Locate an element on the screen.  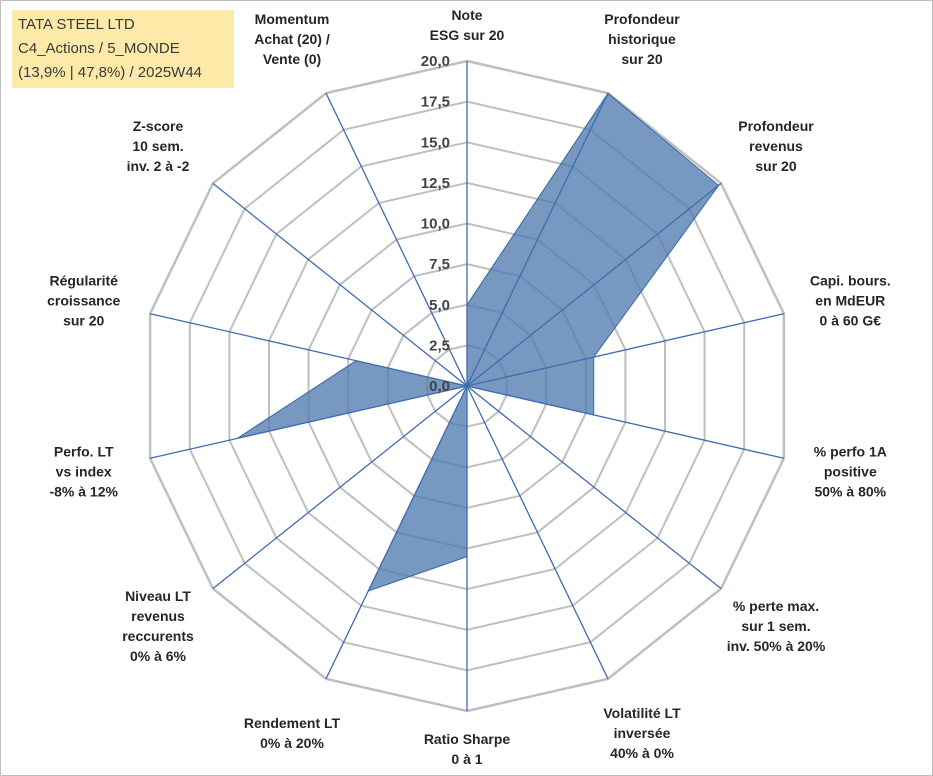
axis-label-line: croissance is located at coordinates (83, 300).